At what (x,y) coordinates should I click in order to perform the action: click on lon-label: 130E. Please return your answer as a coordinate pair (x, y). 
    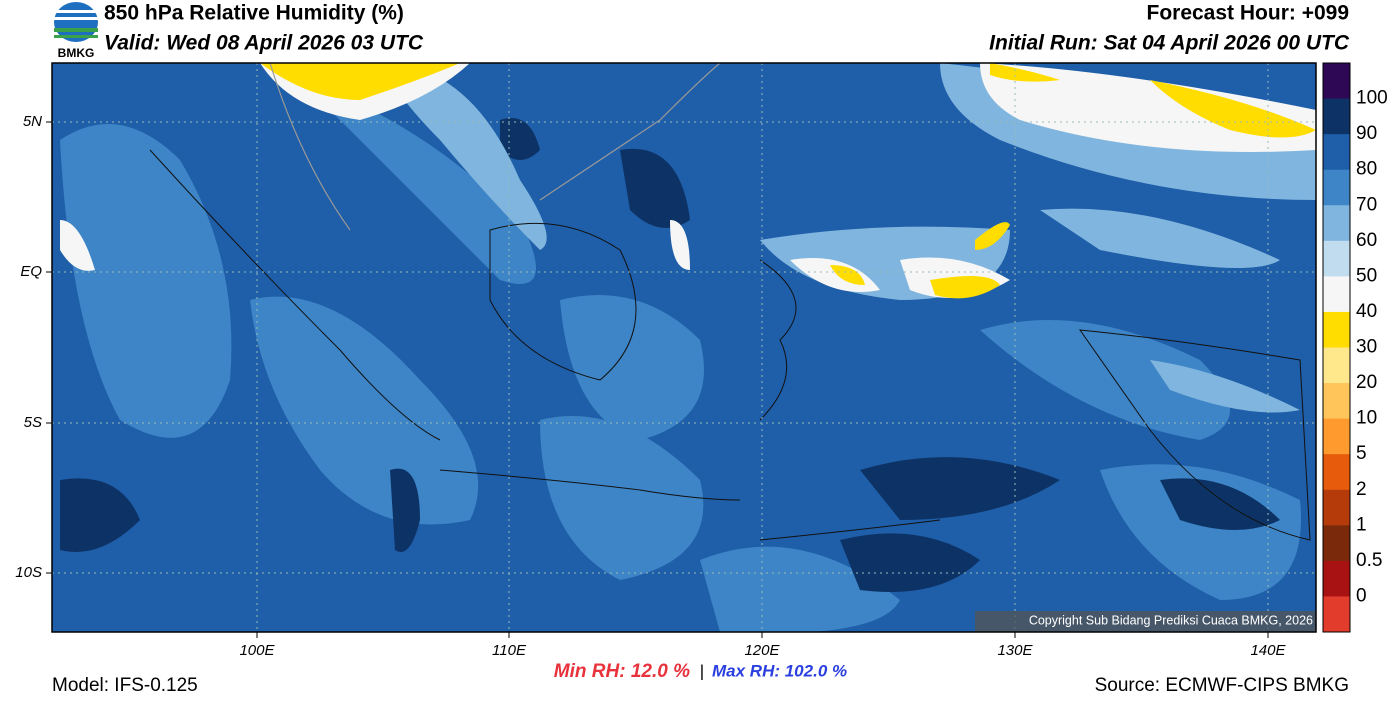
    Looking at the image, I should click on (1015, 650).